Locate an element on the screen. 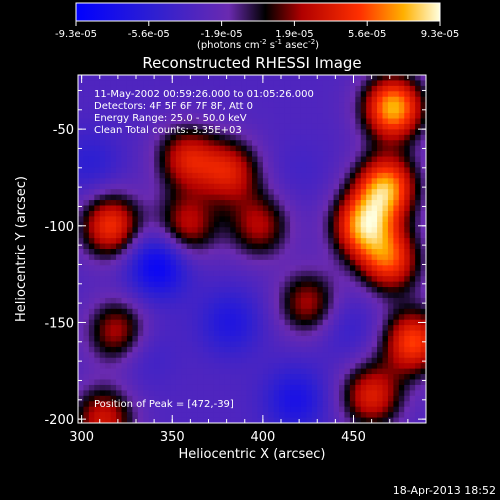 The image size is (500, 500). y-tick-label: -100 is located at coordinates (59, 227).